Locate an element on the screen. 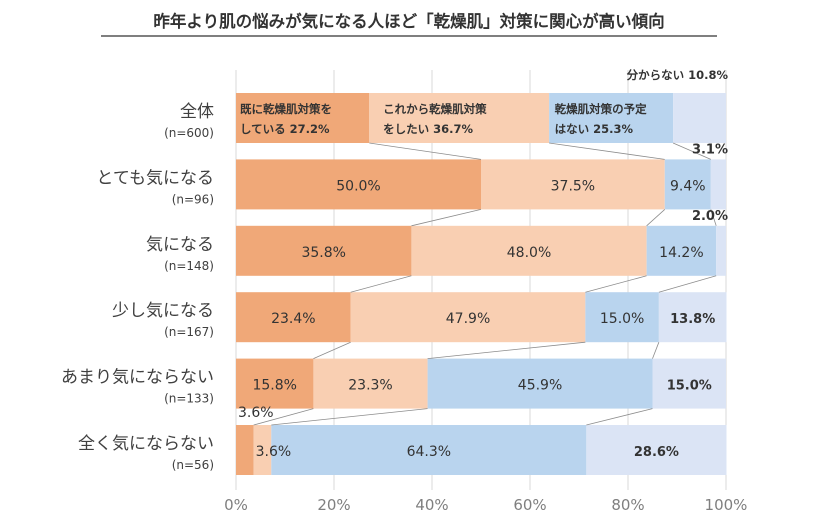 This screenshot has height=523, width=818. data-label: 45.9% is located at coordinates (540, 386).